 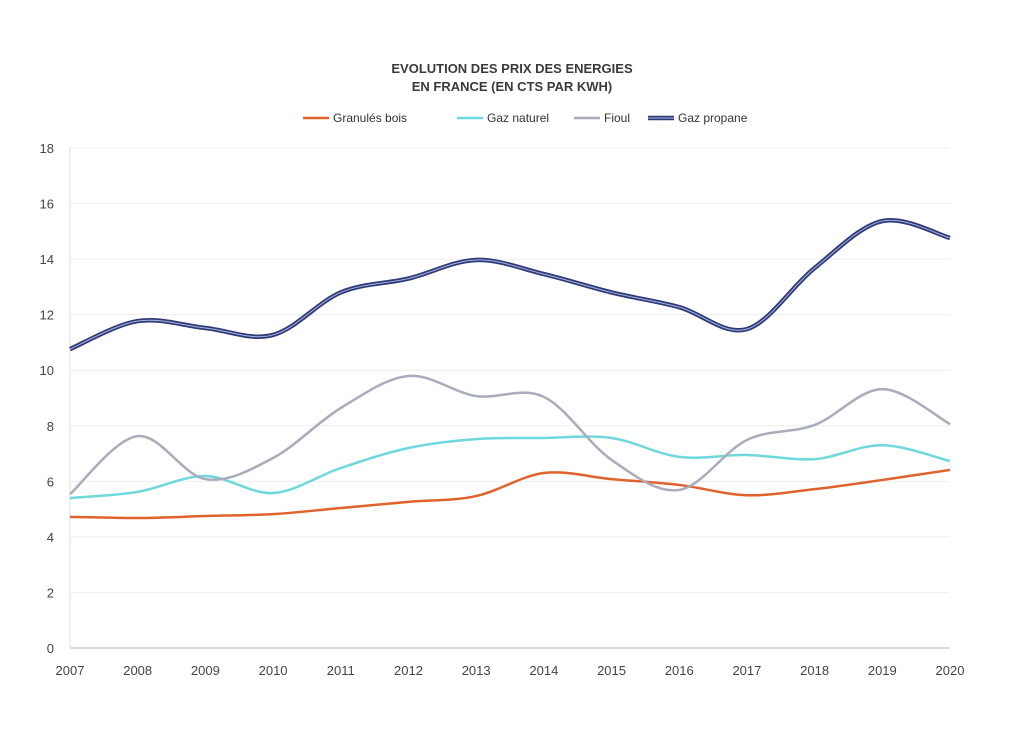 I want to click on y-tick-label: 8, so click(x=50, y=426).